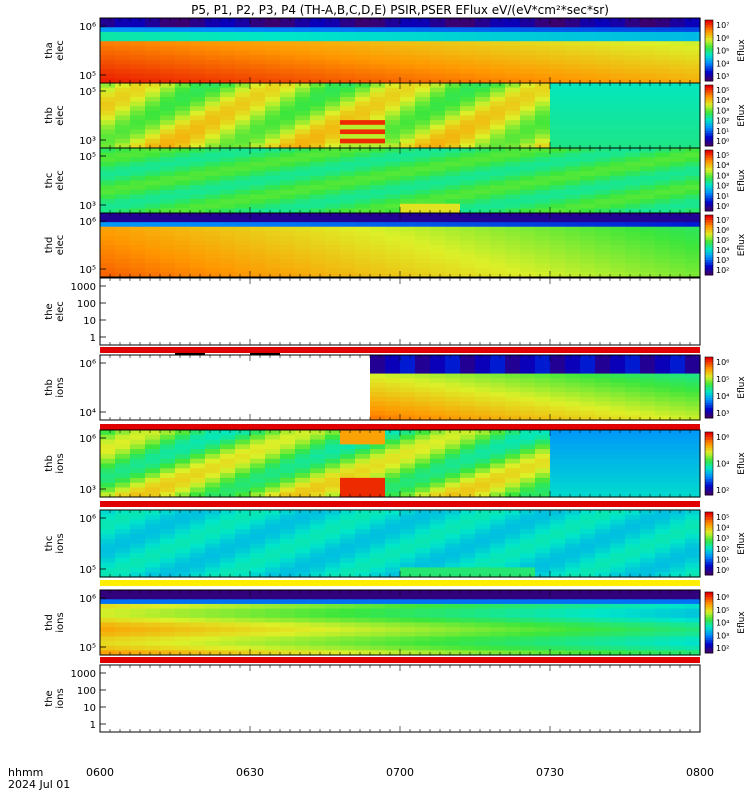 This screenshot has height=800, width=750. I want to click on colorbar-tick-label: 10⁵, so click(722, 51).